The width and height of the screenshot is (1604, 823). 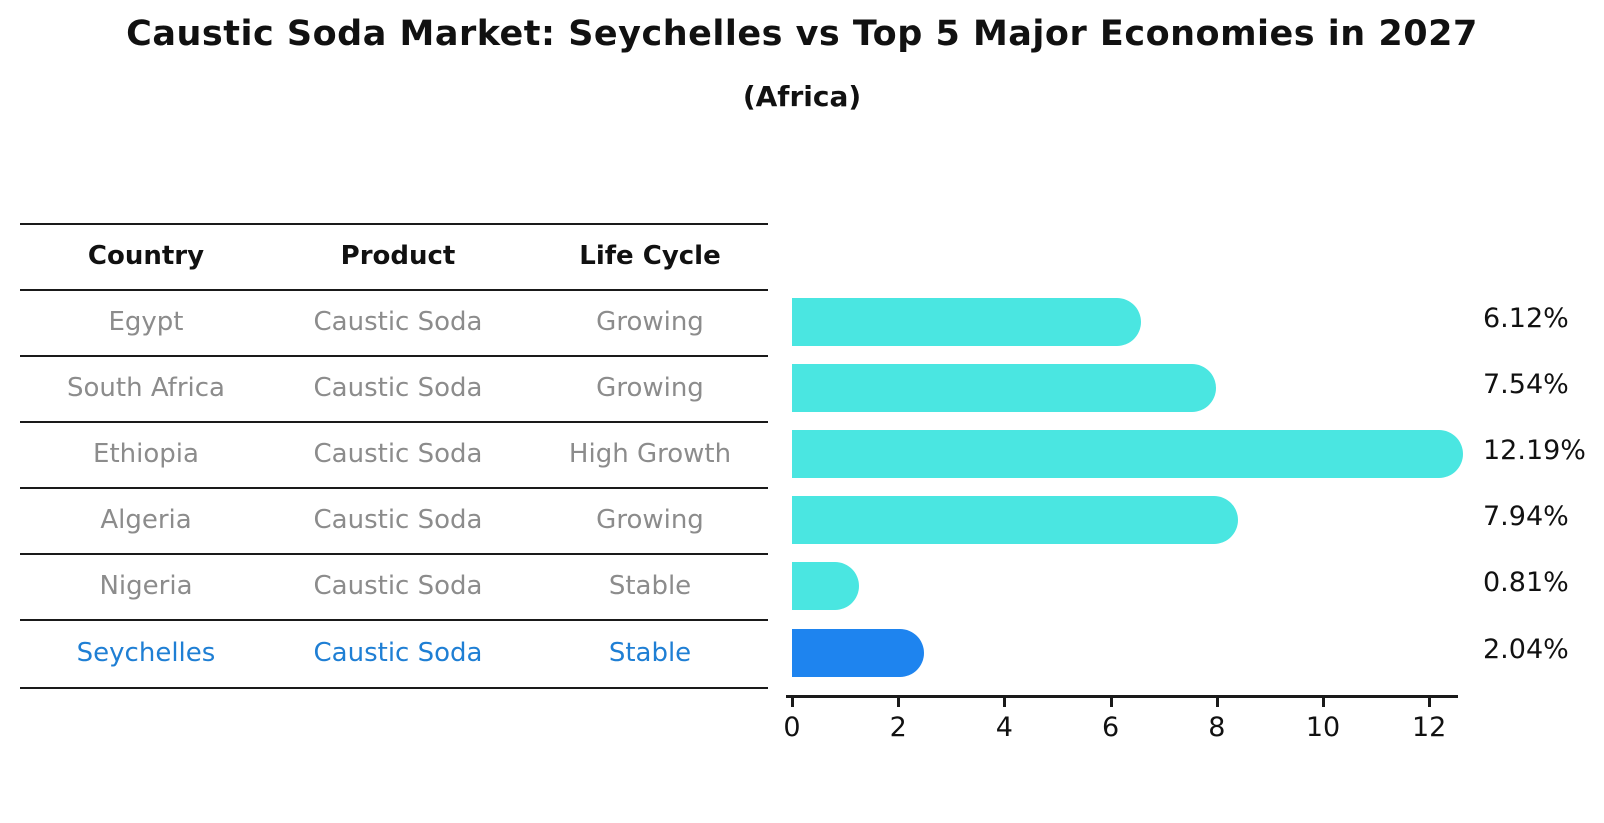 I want to click on value-label: 6.12%, so click(x=1526, y=318).